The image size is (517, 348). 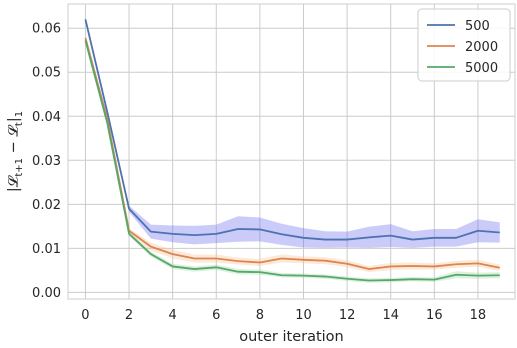 I want to click on y-axis-label-mid: − 𝓛, so click(x=14, y=141).